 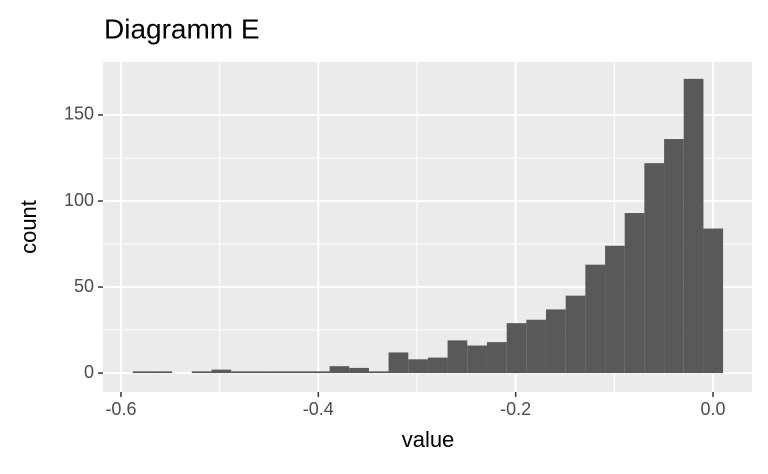 I want to click on x-tick-label: 0.0, so click(x=713, y=409).